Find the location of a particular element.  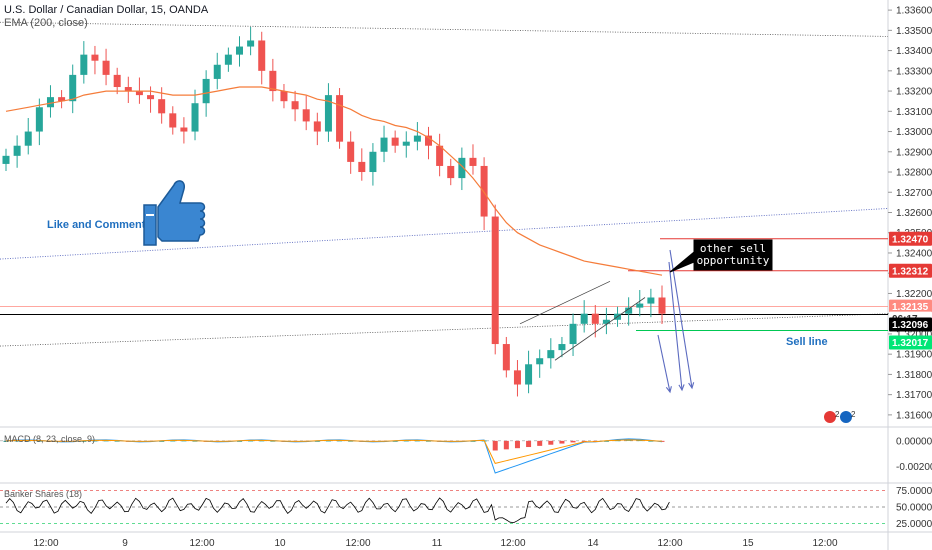

callout-shape is located at coordinates (721, 256).